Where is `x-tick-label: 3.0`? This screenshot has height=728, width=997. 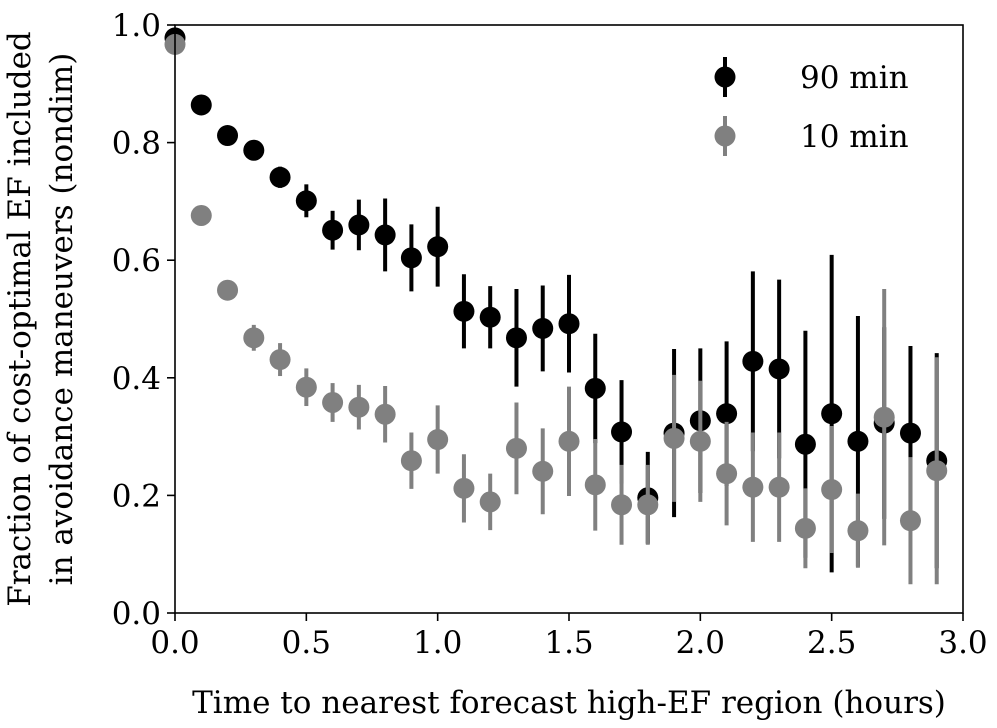
x-tick-label: 3.0 is located at coordinates (962, 643).